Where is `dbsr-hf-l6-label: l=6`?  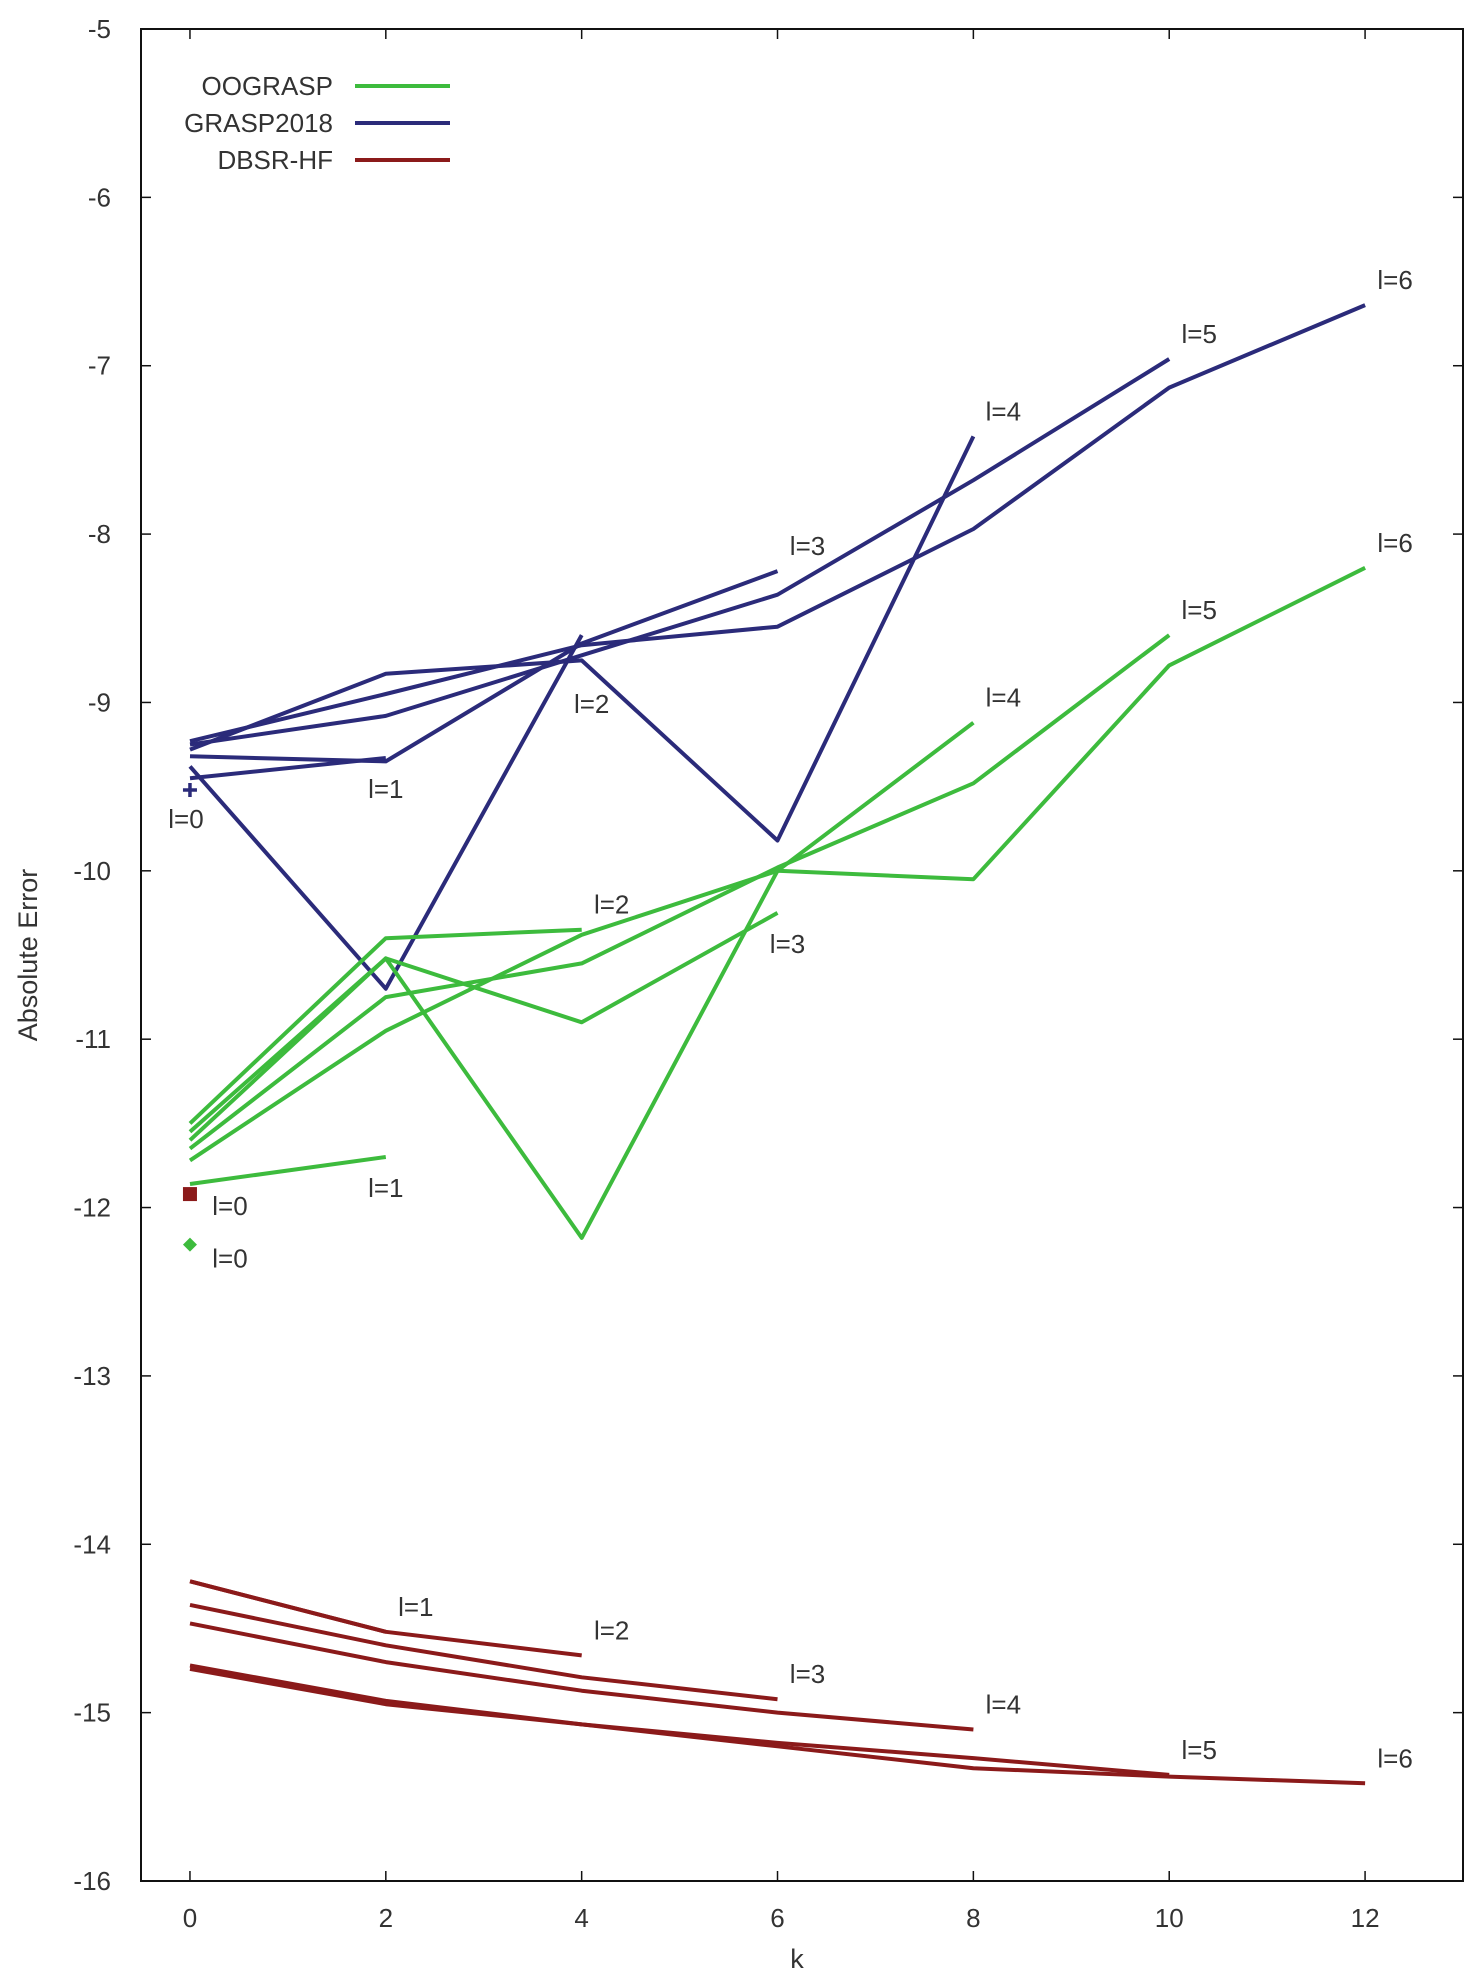 dbsr-hf-l6-label: l=6 is located at coordinates (1394, 1758).